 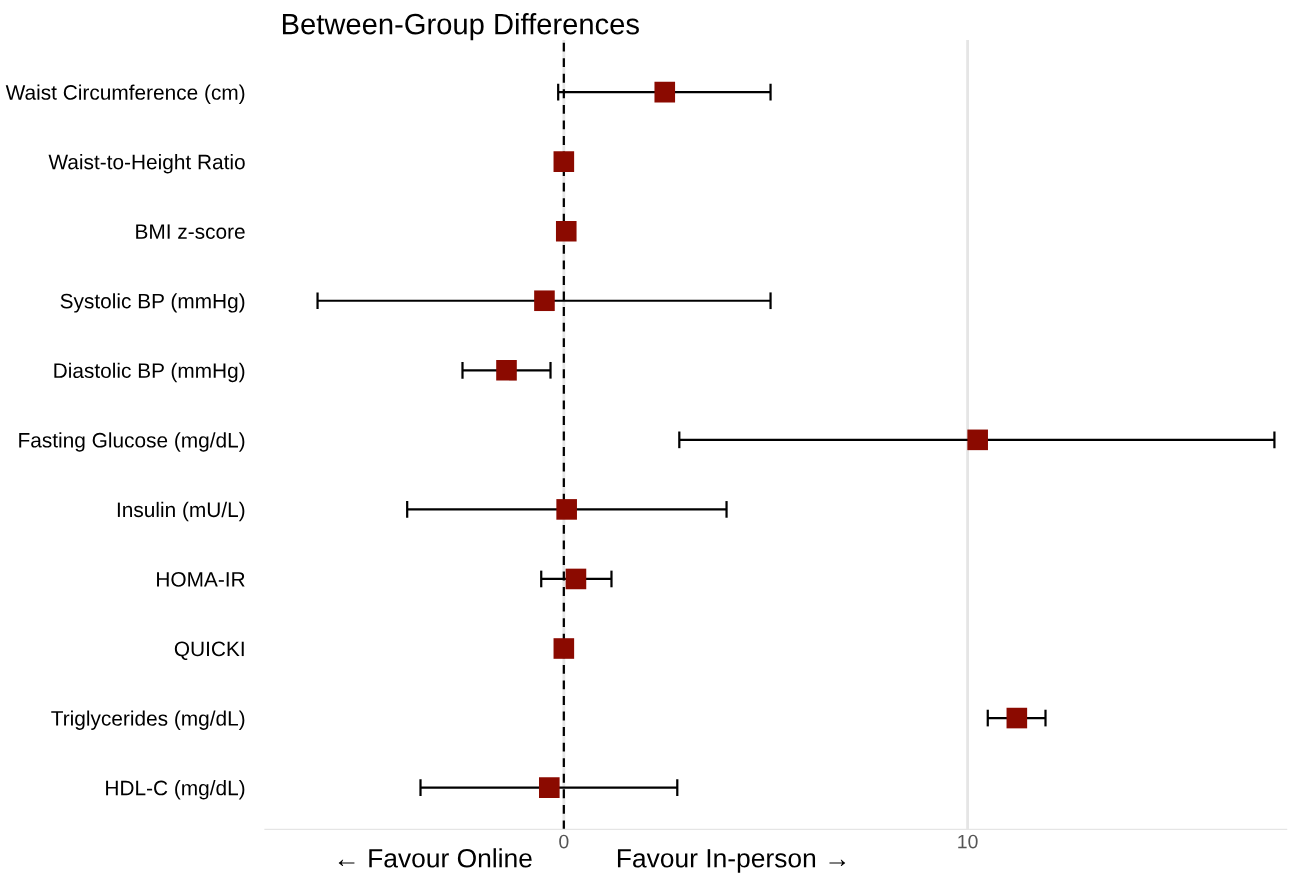 I want to click on x-tick-label: 0, so click(x=564, y=841).